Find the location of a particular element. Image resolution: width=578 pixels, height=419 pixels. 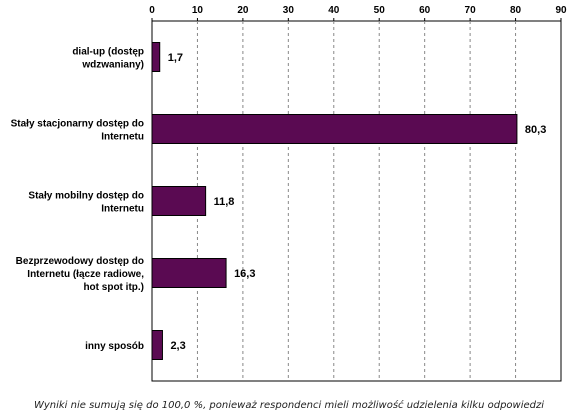

data-label: 11,8 is located at coordinates (224, 202).